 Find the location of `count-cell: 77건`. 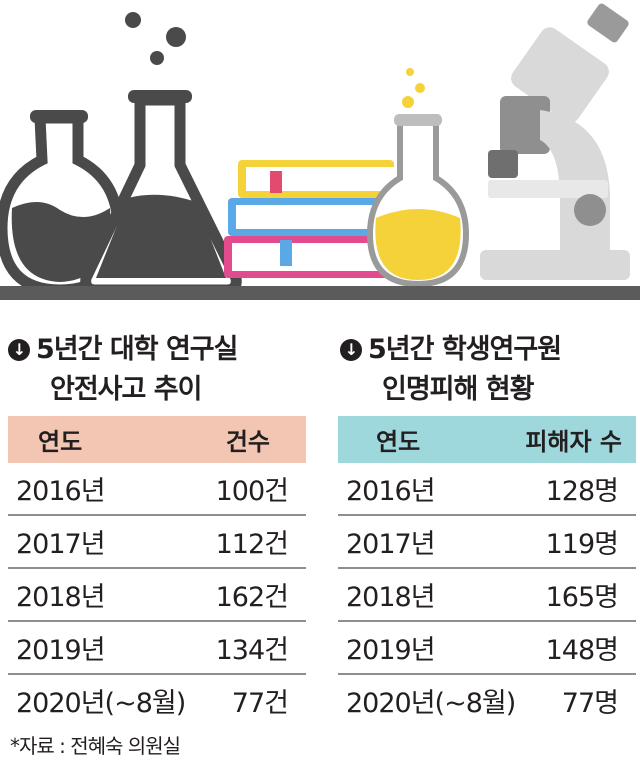

count-cell: 77건 is located at coordinates (260, 703).